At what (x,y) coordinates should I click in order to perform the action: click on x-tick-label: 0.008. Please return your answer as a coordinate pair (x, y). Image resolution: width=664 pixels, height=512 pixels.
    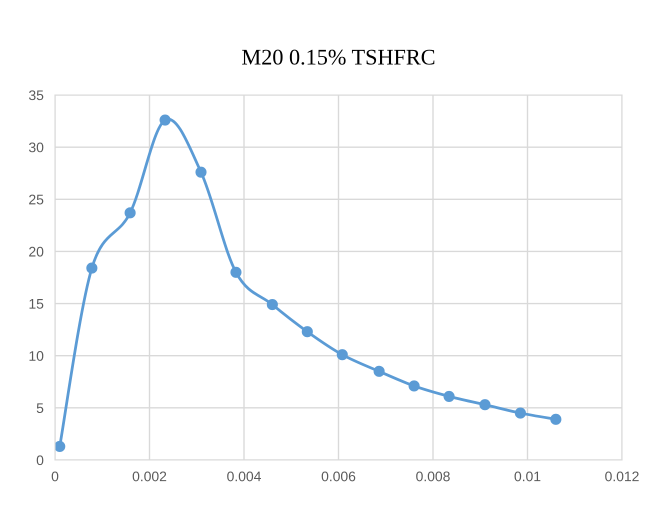
    Looking at the image, I should click on (433, 476).